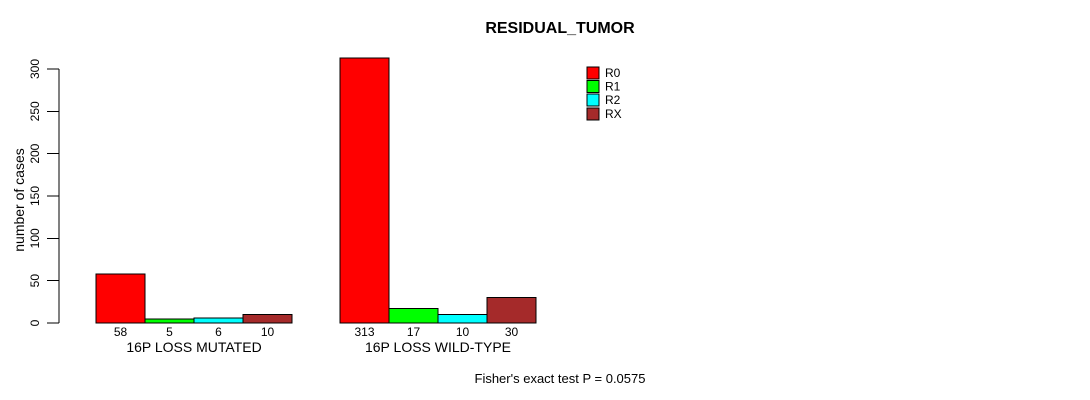 The height and width of the screenshot is (400, 1090). Describe the element at coordinates (593, 100) in the screenshot. I see `legend-swatch-r2` at that location.